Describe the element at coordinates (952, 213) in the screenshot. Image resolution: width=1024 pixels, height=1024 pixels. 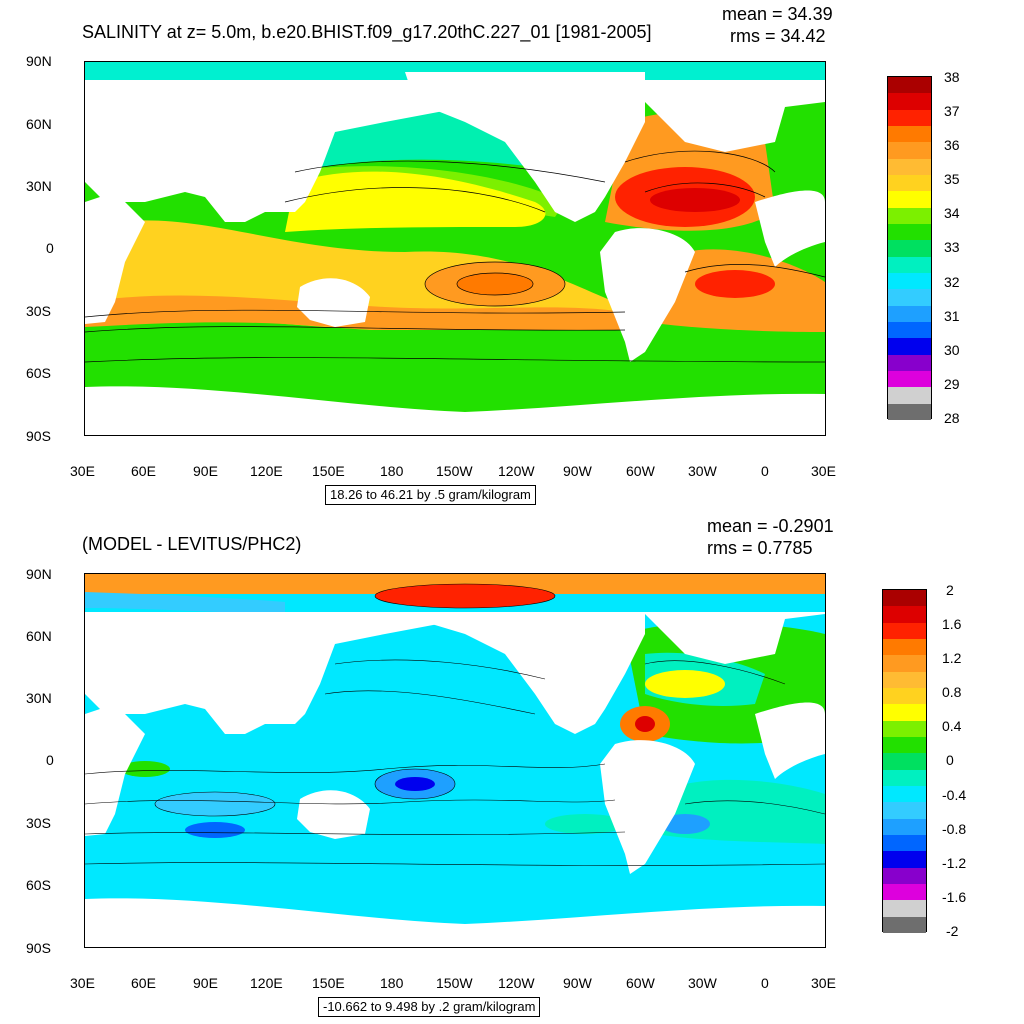
I see `colorbar-label: 34` at that location.